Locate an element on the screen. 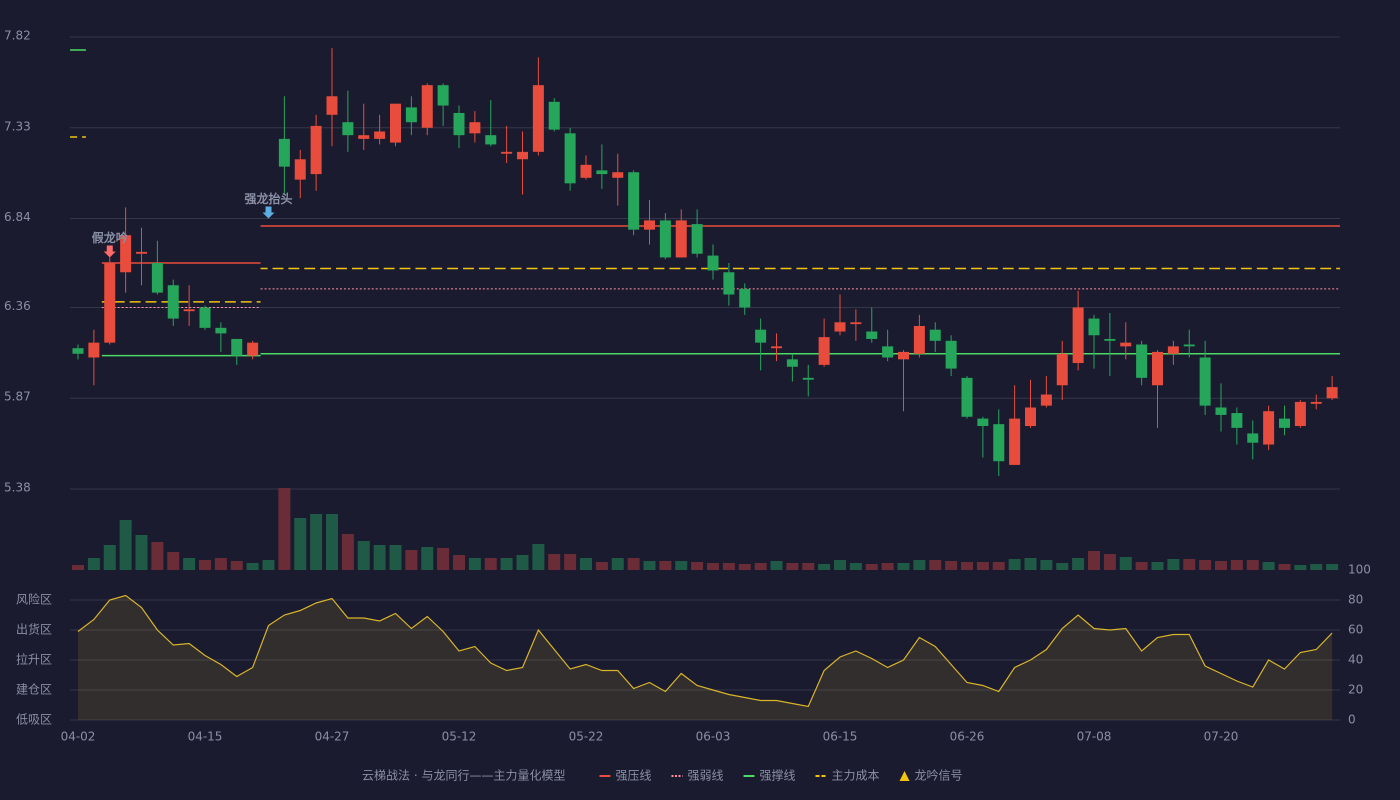 Image resolution: width=1400 pixels, height=800 pixels. y-tick-label: 60 is located at coordinates (1355, 630).